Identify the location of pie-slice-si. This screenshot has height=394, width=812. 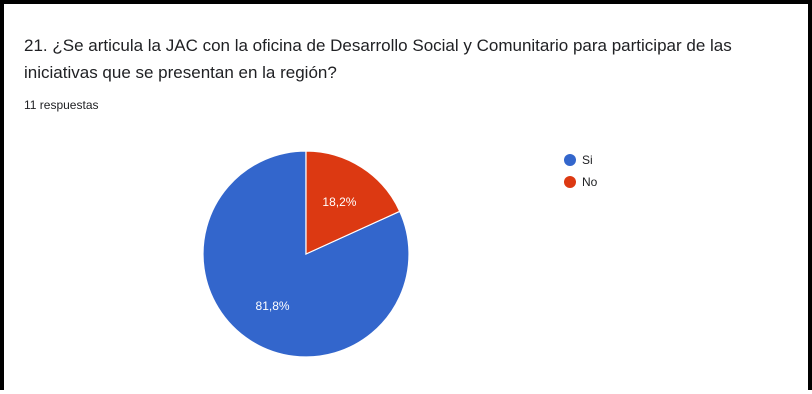
(306, 254).